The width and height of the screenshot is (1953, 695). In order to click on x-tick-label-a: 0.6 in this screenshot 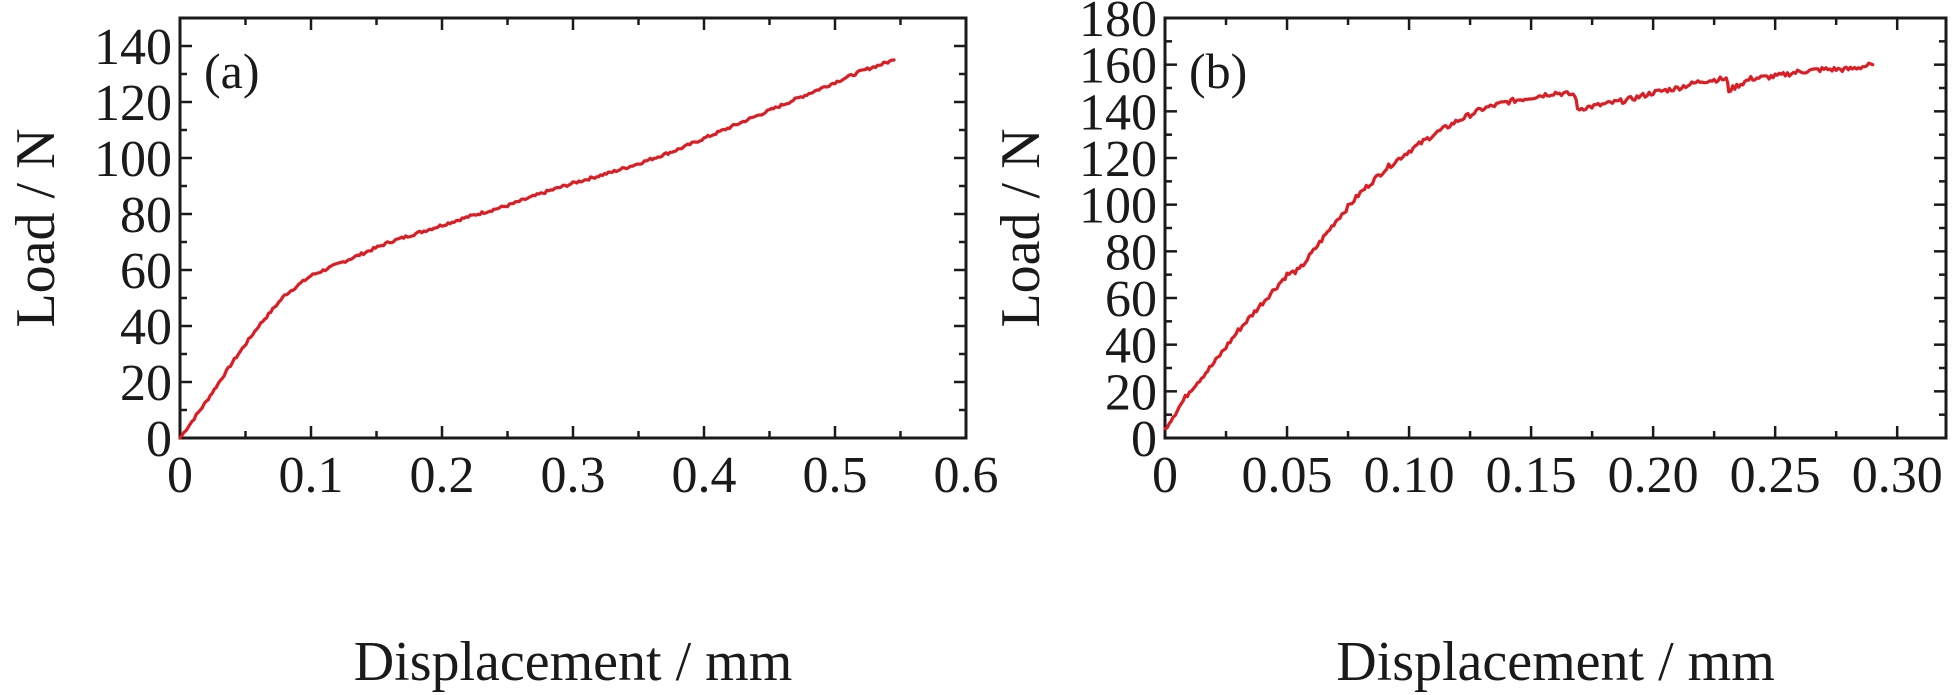, I will do `click(966, 475)`.